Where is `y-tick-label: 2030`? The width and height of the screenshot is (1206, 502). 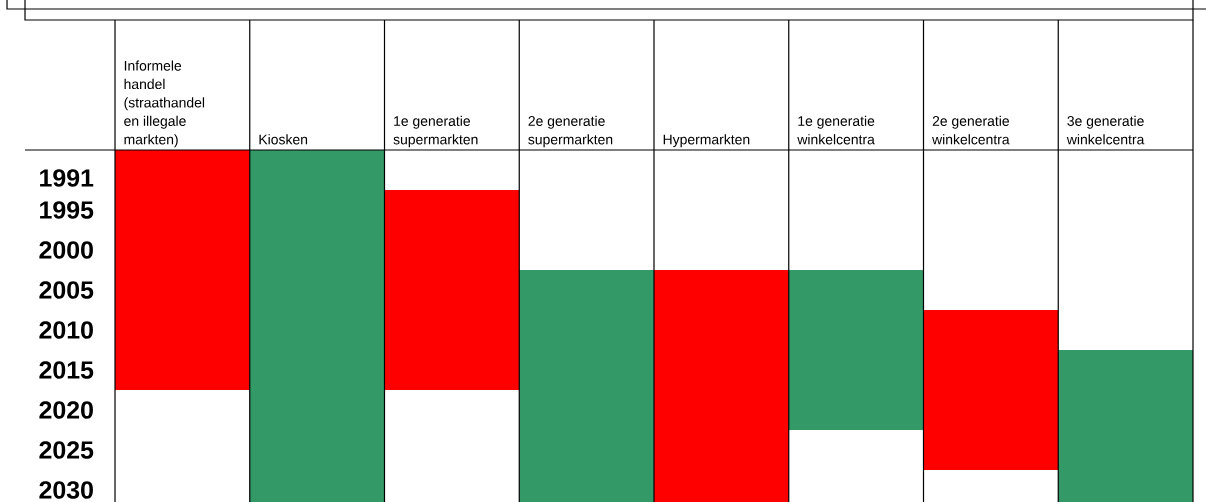 y-tick-label: 2030 is located at coordinates (66, 490).